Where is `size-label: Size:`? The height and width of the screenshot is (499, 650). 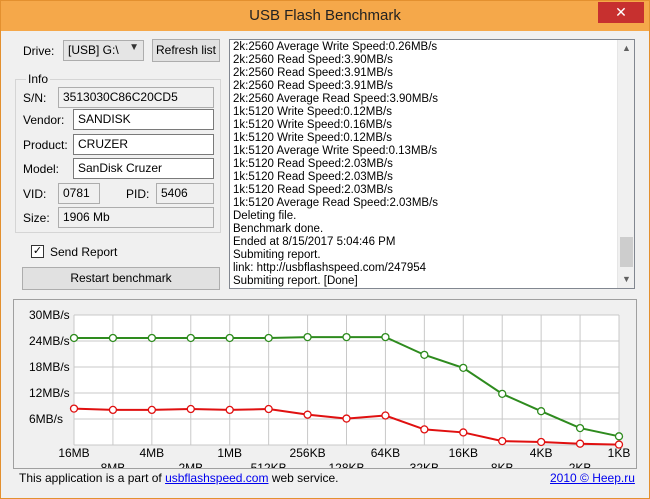
size-label: Size: is located at coordinates (36, 218).